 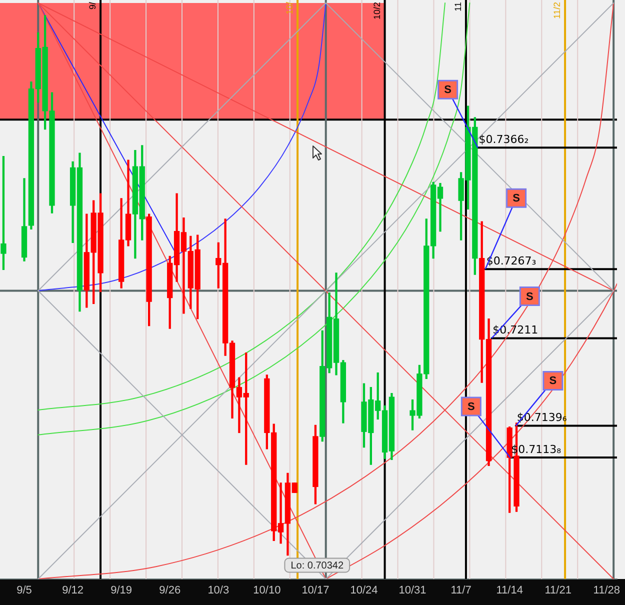 I want to click on x-tick-label: 11/21, so click(x=558, y=590).